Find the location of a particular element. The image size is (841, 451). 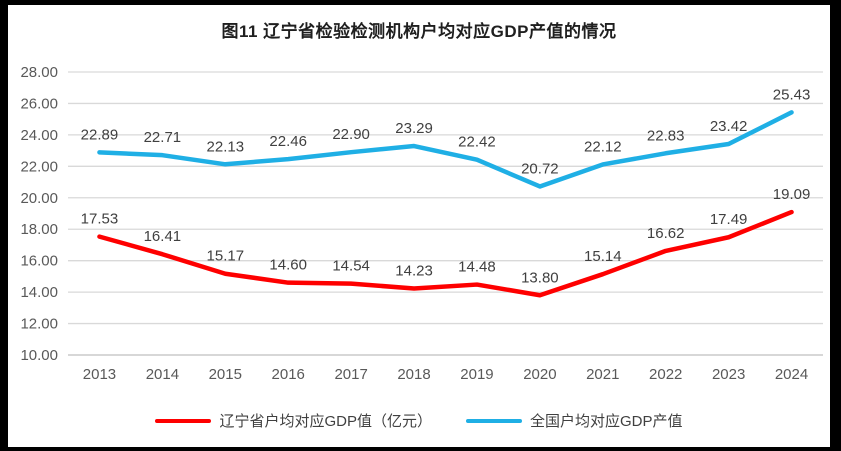

data-label-series-1: 22.46 is located at coordinates (288, 141).